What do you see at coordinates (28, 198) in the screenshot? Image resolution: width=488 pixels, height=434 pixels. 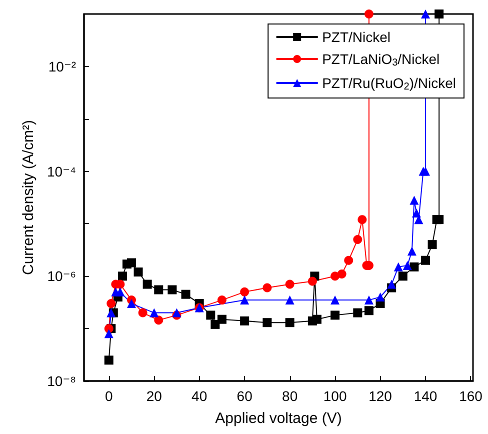 I see `y-axis-title: Current density (A/cm²)` at bounding box center [28, 198].